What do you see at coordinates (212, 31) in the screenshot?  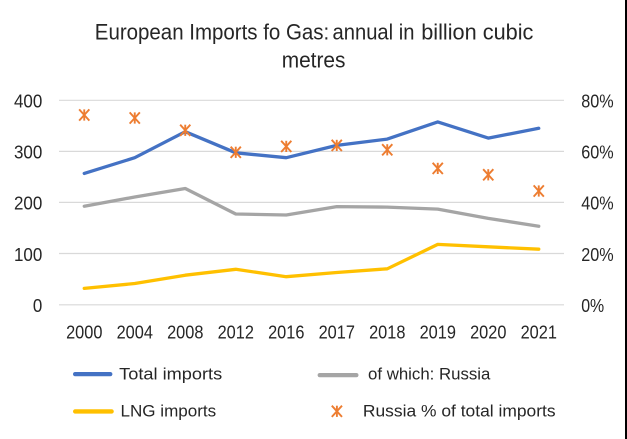 I see `svg-text: European Imports fo Gas:` at bounding box center [212, 31].